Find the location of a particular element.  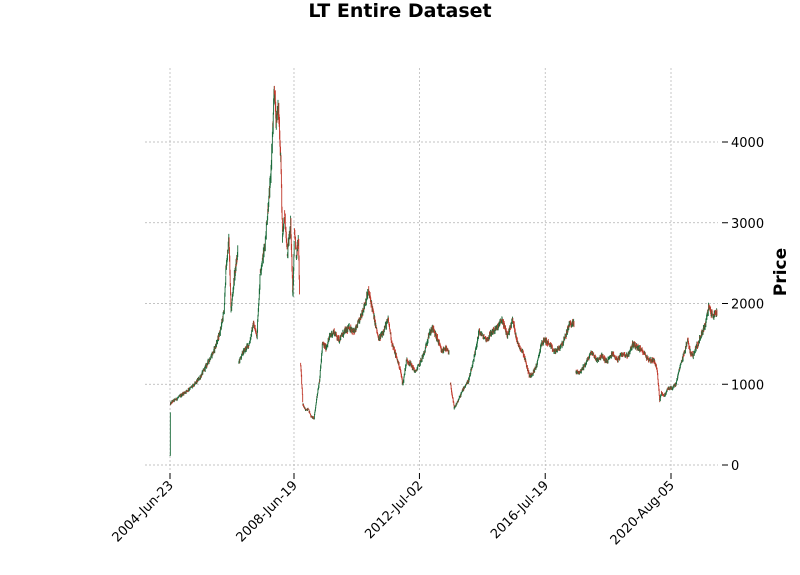

y-axis-label: Price is located at coordinates (781, 272).